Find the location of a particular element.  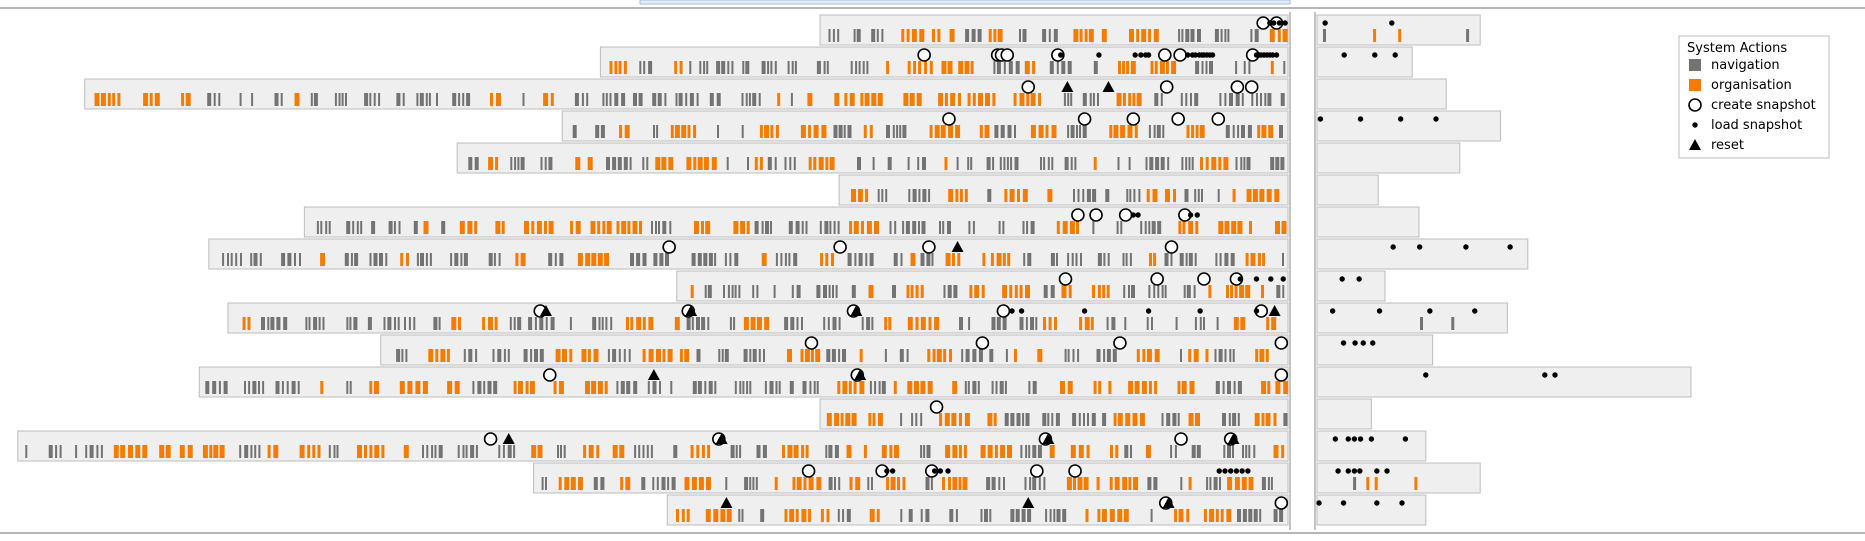

reset-marker is located at coordinates (1048, 438).